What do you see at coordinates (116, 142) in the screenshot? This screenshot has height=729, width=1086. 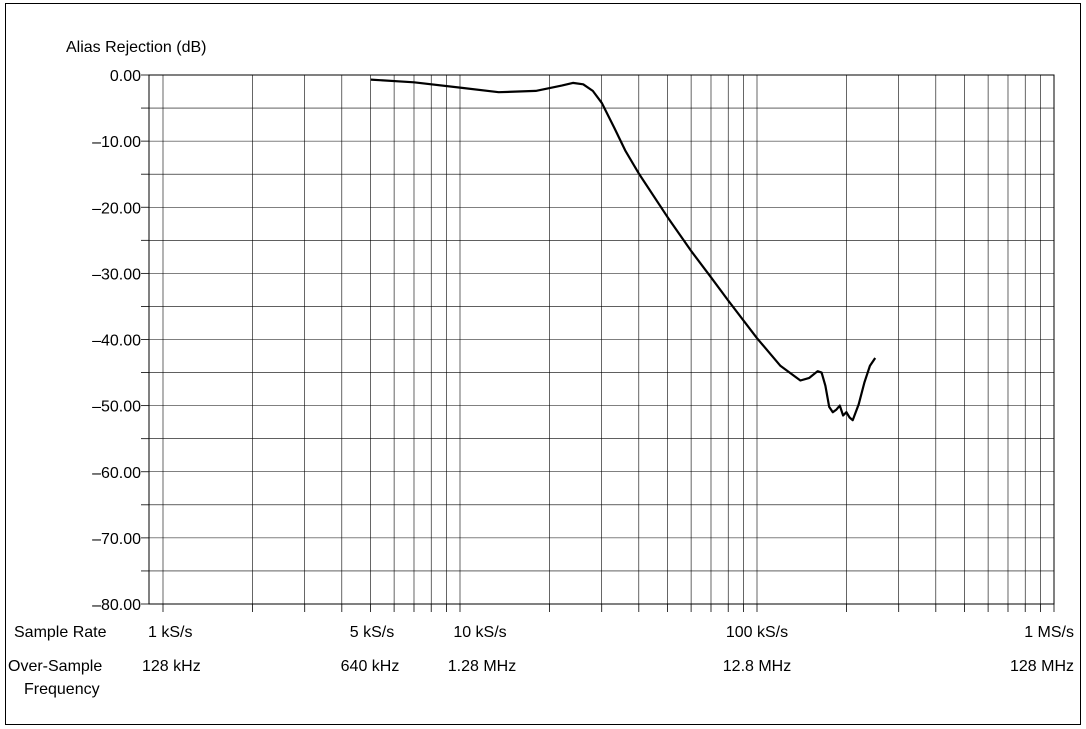 I see `y-tick-label: –10.00` at bounding box center [116, 142].